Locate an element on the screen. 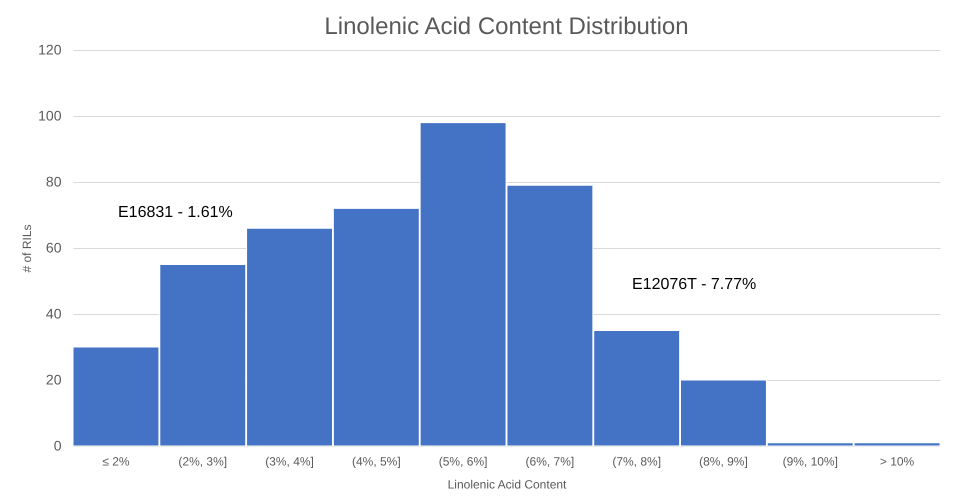 The height and width of the screenshot is (500, 961). y-axis-title: # of RILs is located at coordinates (27, 248).